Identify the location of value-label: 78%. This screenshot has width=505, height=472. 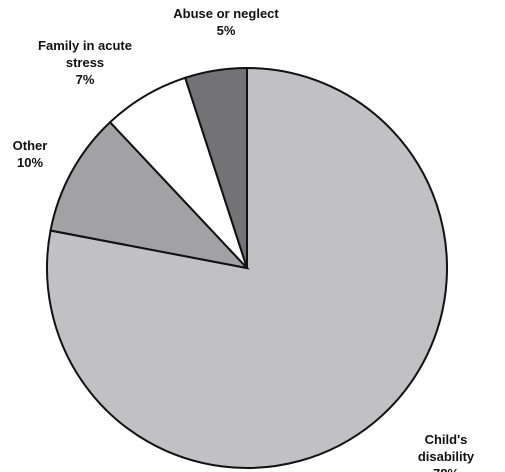
(446, 468).